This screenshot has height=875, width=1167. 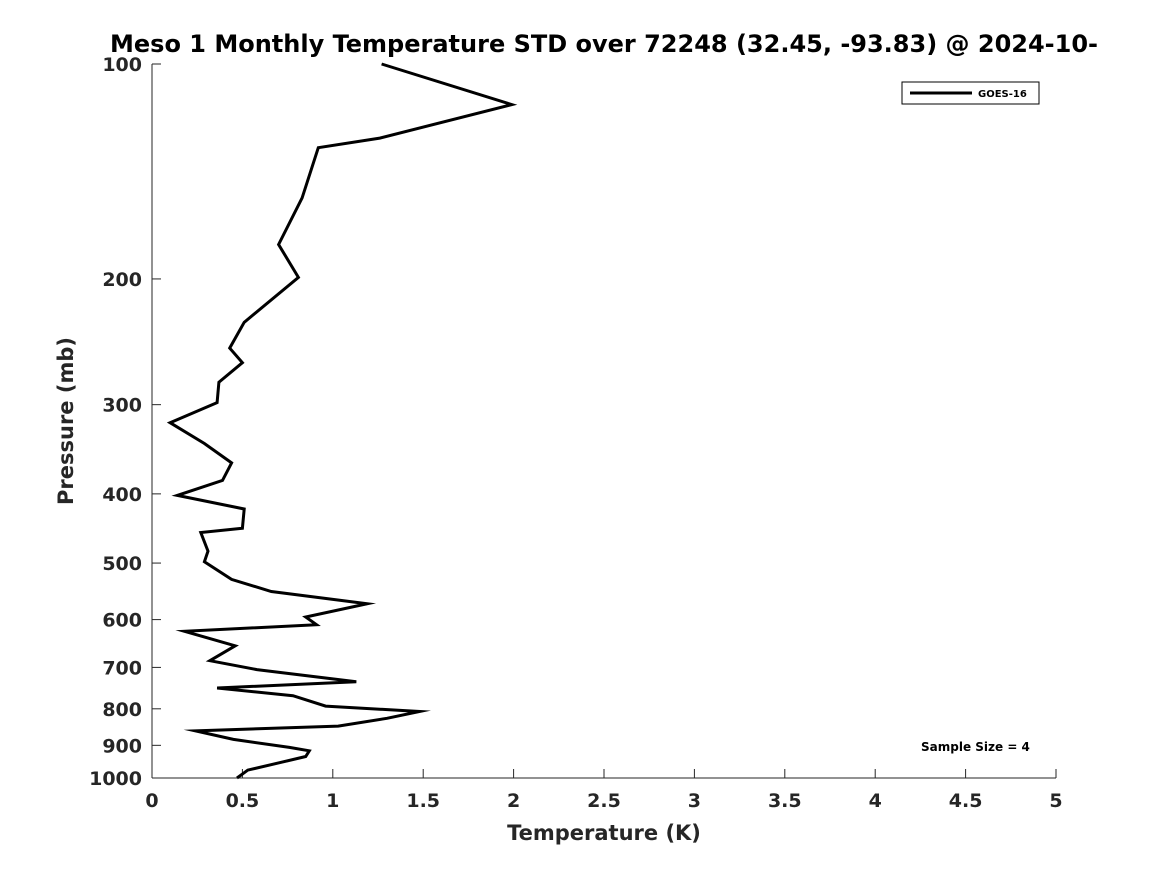 What do you see at coordinates (122, 406) in the screenshot?
I see `y-tick-label: 300` at bounding box center [122, 406].